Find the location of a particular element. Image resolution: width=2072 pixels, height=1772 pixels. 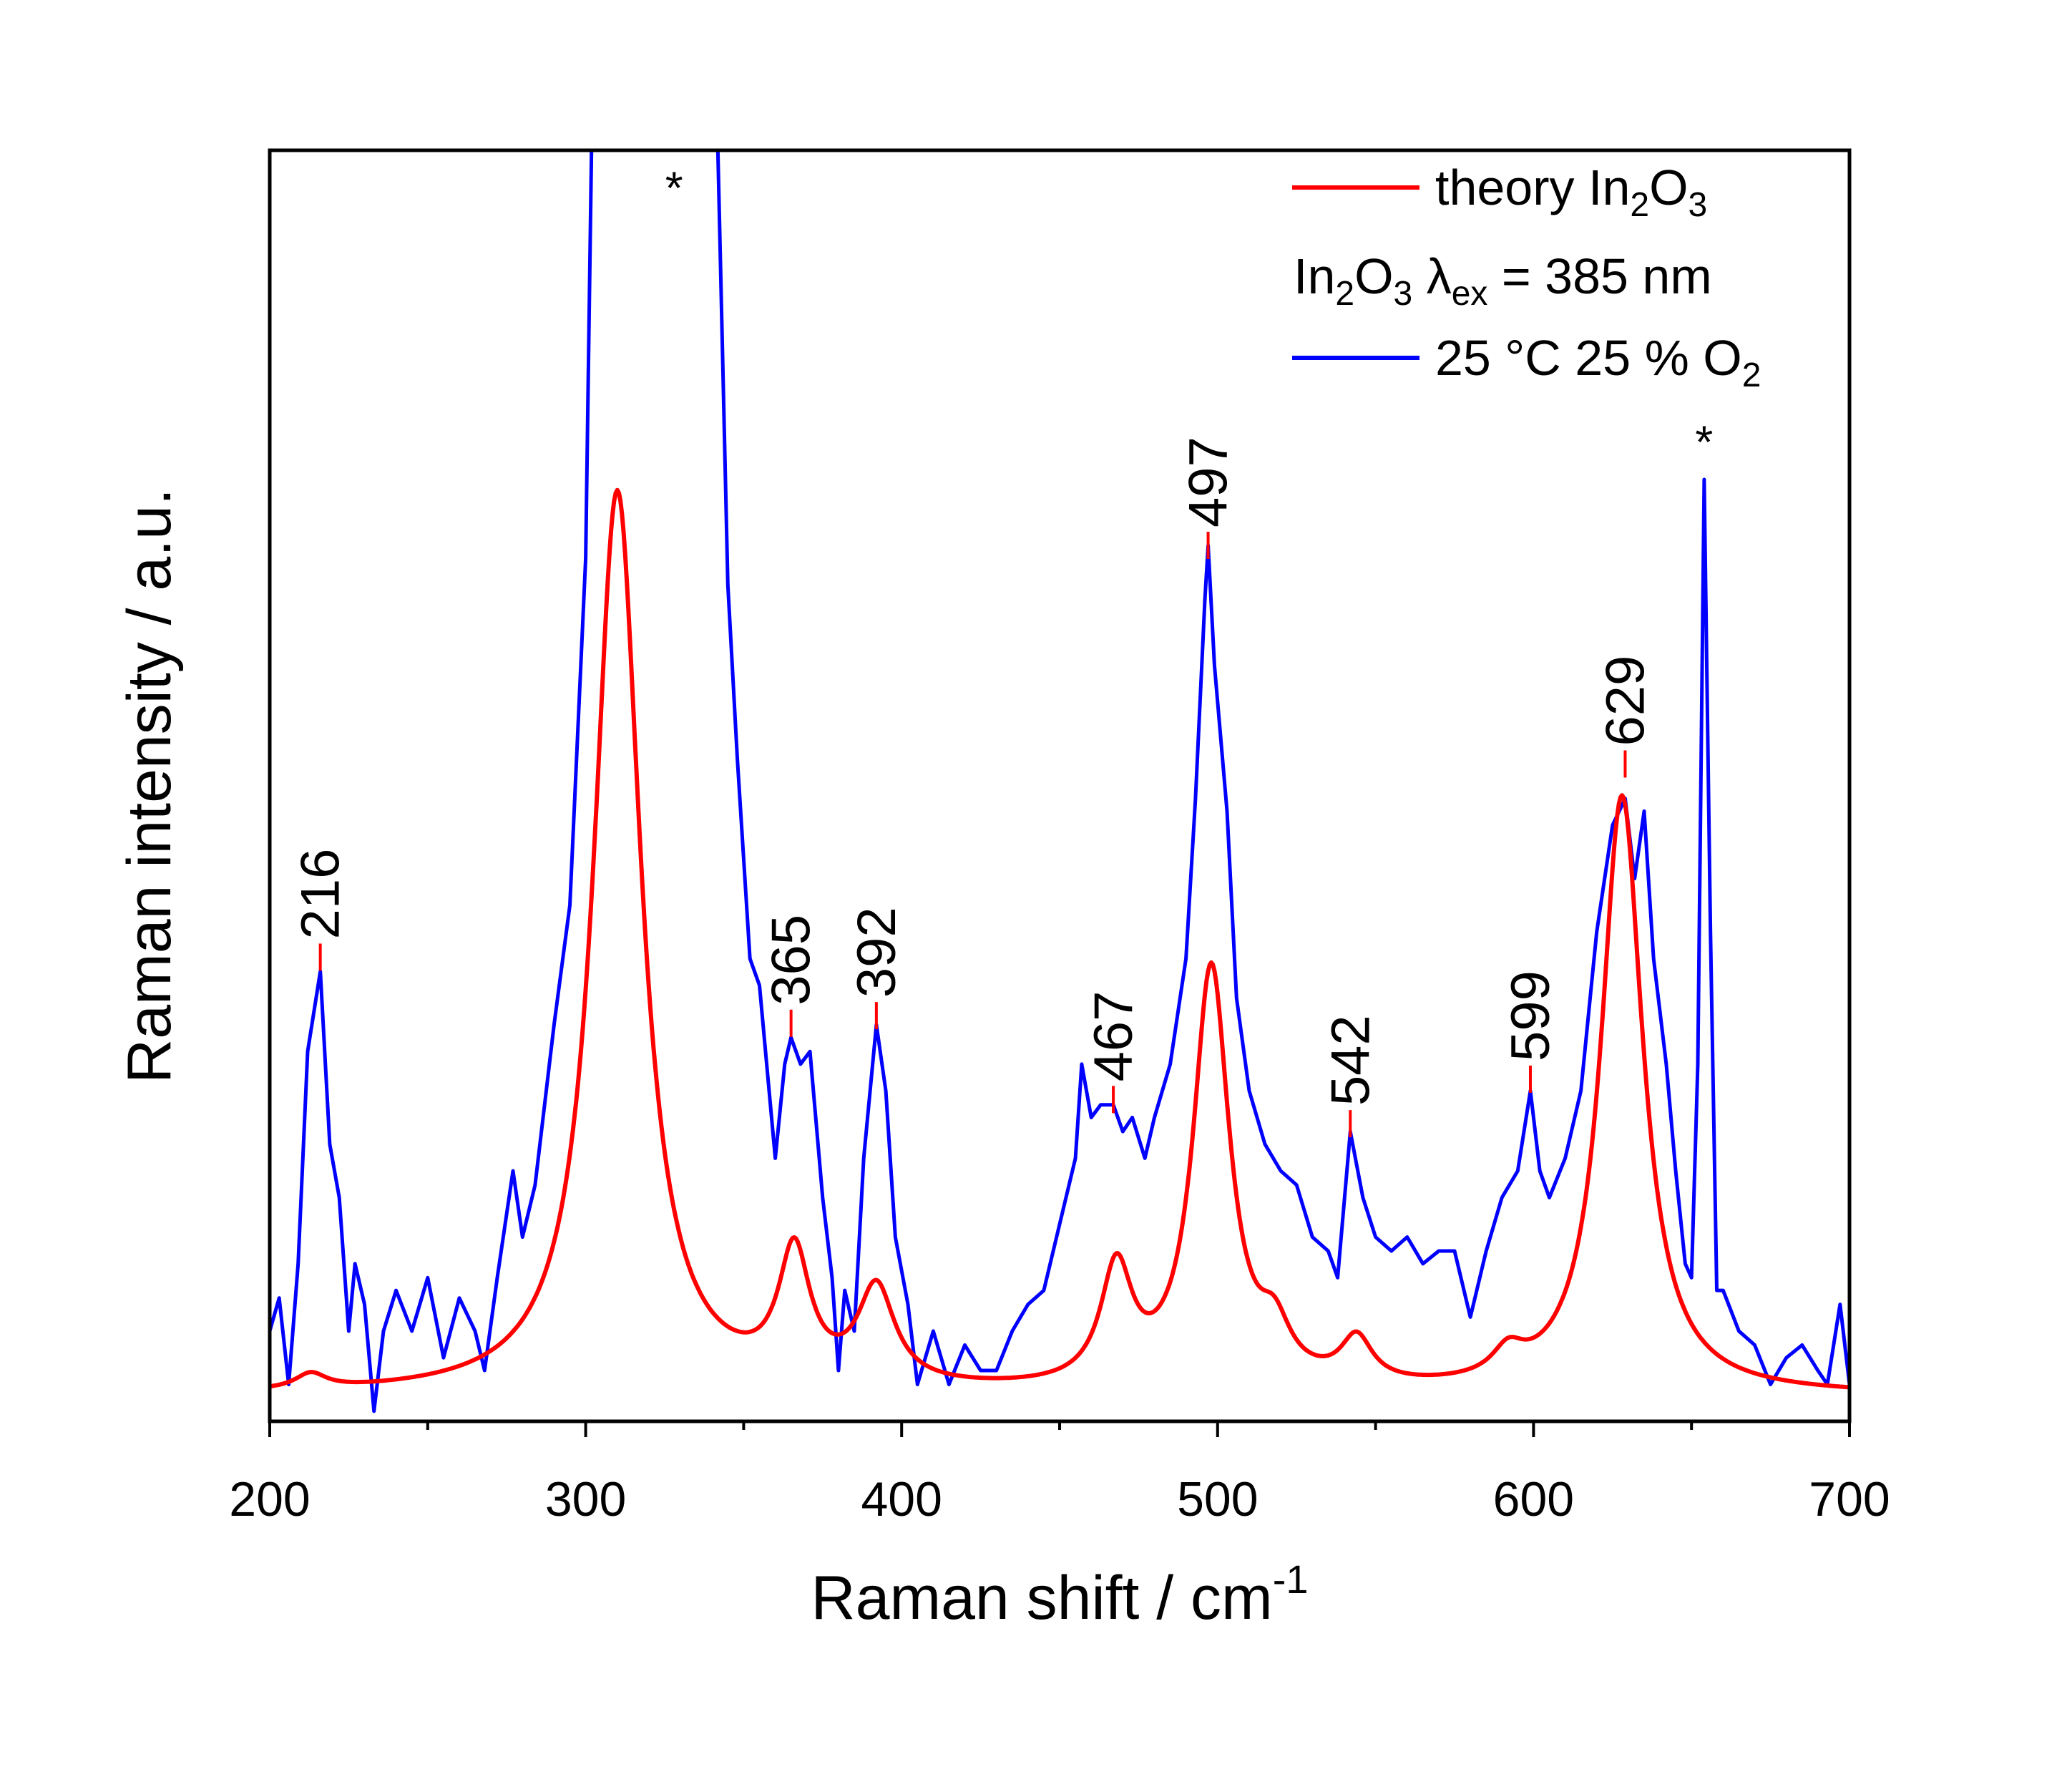

legend-text-part: In is located at coordinates (1315, 276).